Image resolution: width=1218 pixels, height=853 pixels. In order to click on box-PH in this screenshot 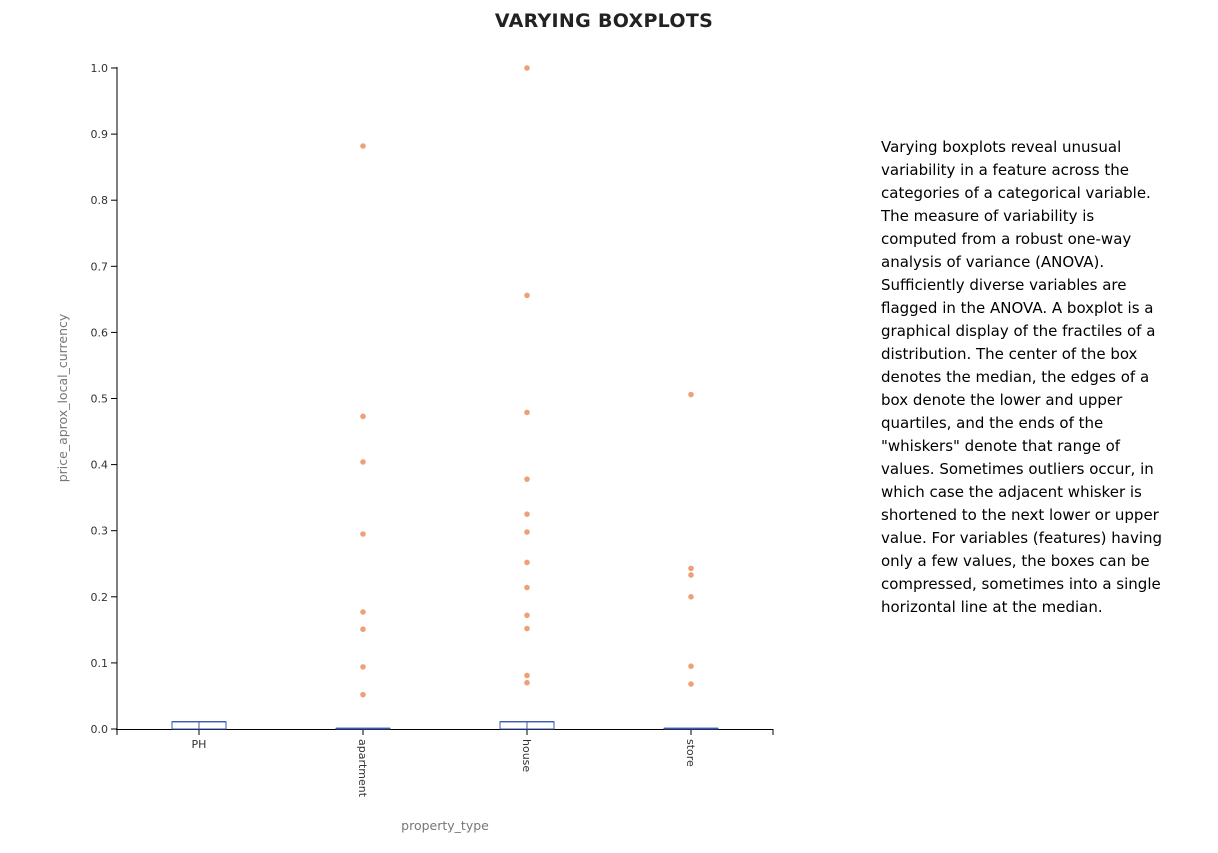, I will do `click(199, 725)`.